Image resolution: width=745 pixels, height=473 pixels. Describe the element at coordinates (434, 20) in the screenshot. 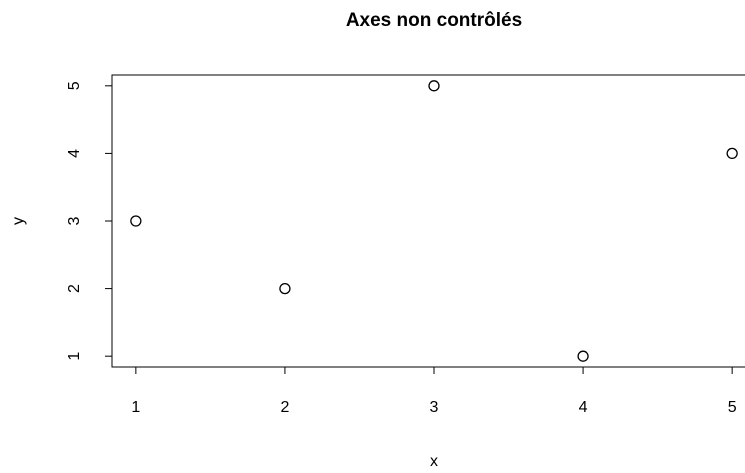

I see `chart-title: Axes non contrôlés` at that location.